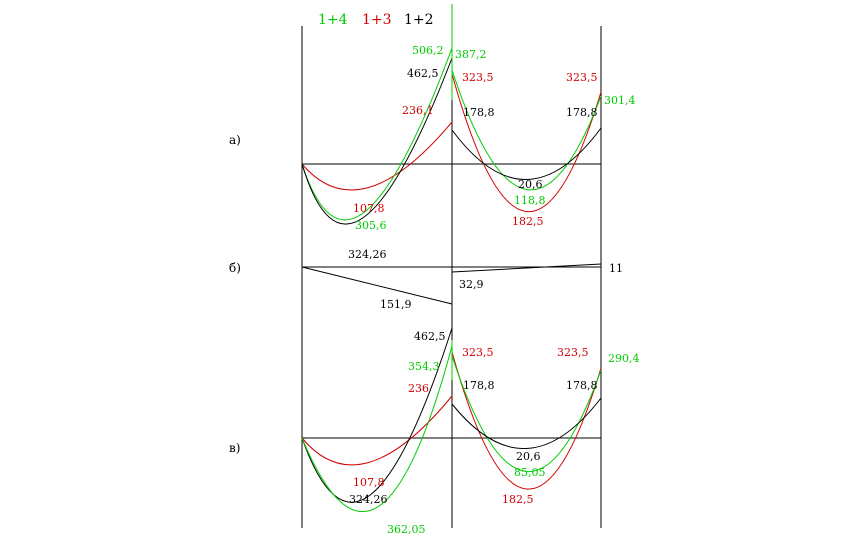  What do you see at coordinates (478, 352) in the screenshot?
I see `label-c-323-5-left: 323,5` at bounding box center [478, 352].